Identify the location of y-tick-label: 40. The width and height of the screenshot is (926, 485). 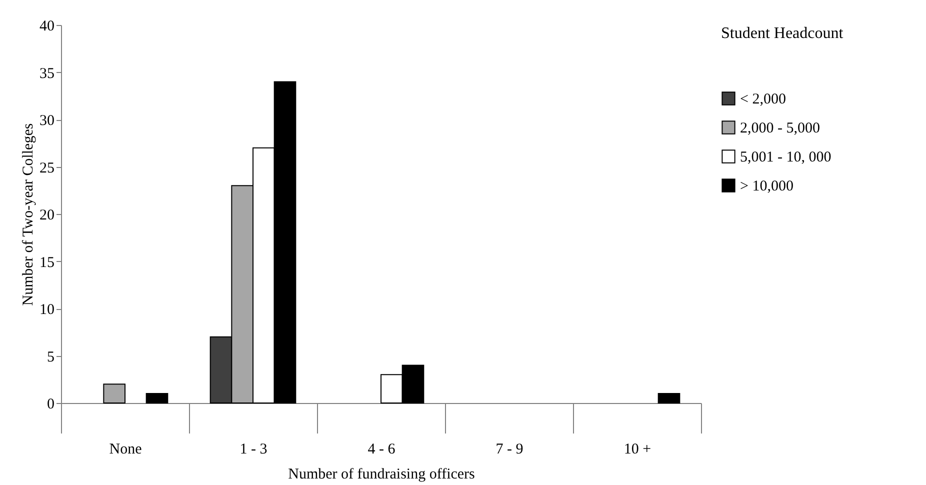
(47, 26).